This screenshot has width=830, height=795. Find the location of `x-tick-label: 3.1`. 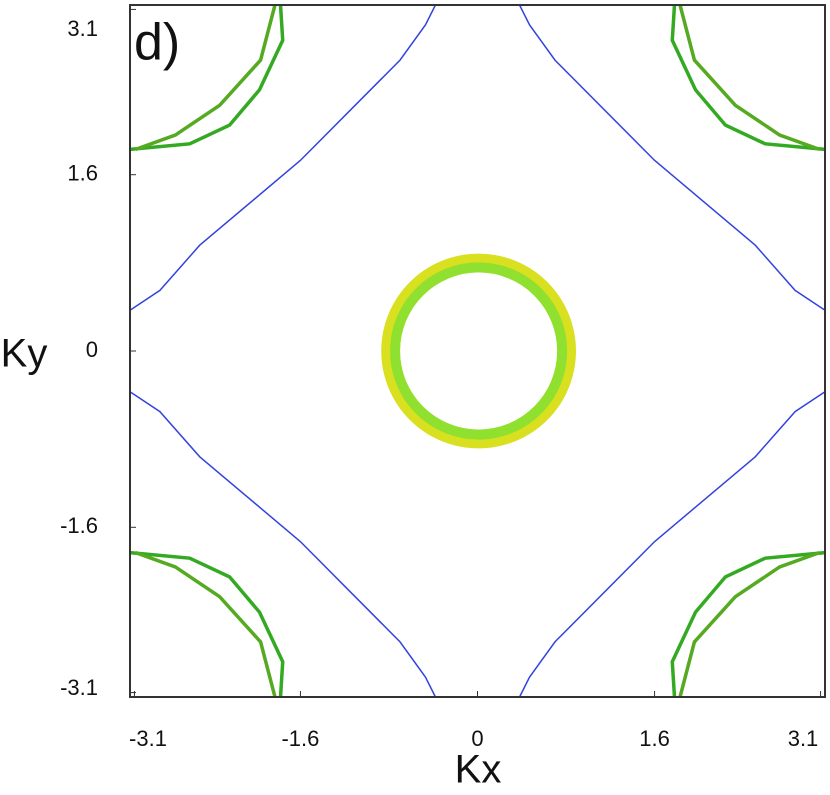

x-tick-label: 3.1 is located at coordinates (803, 738).